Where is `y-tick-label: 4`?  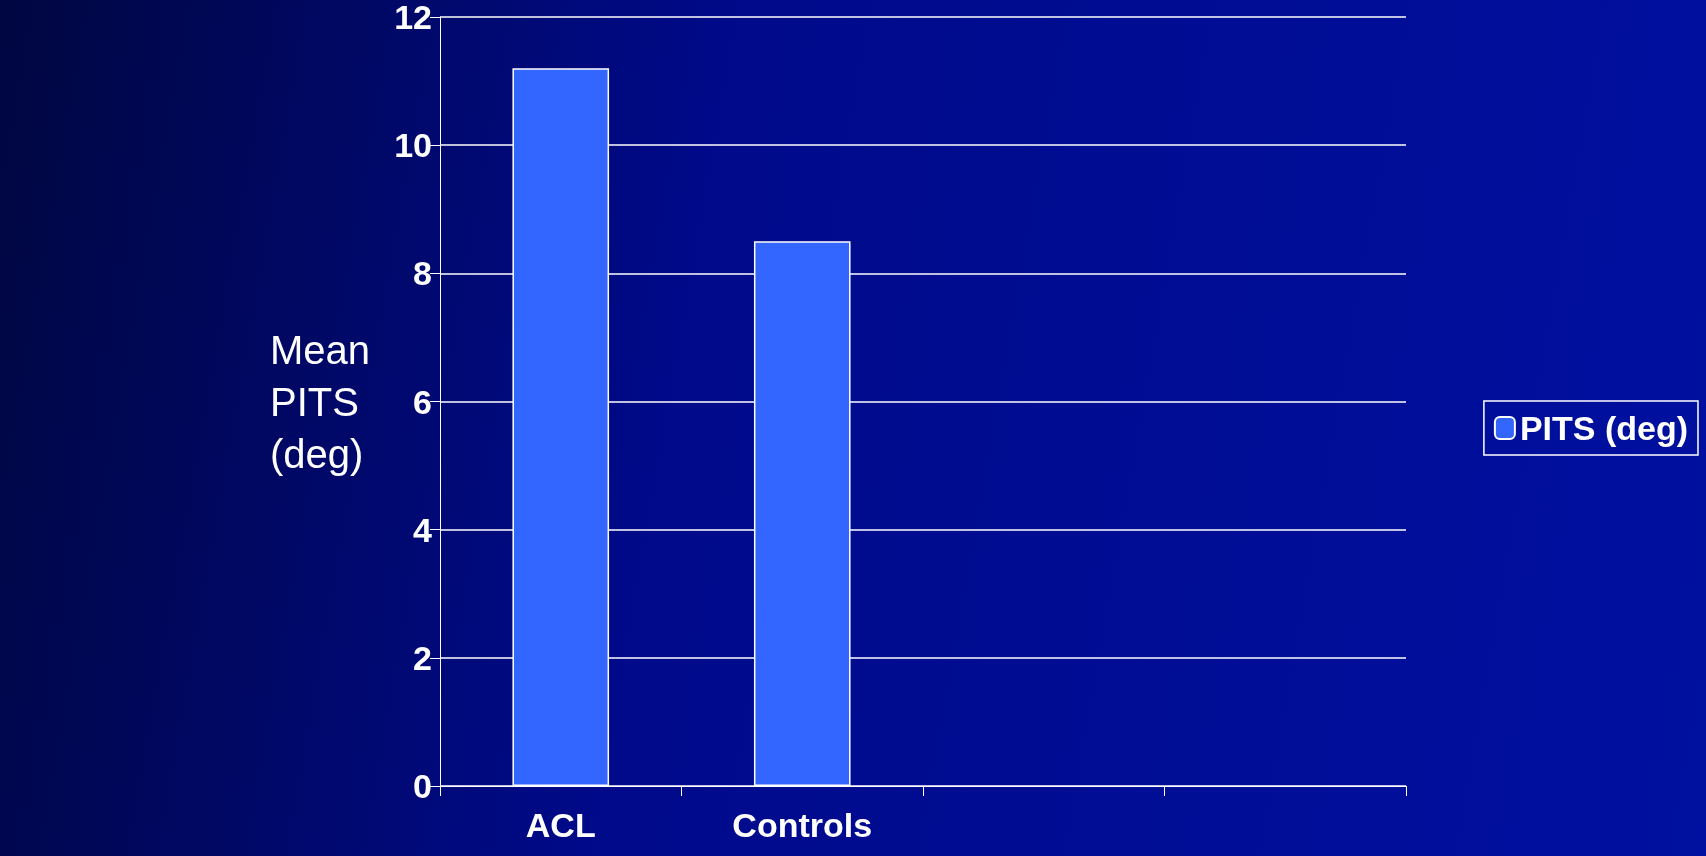 y-tick-label: 4 is located at coordinates (423, 529).